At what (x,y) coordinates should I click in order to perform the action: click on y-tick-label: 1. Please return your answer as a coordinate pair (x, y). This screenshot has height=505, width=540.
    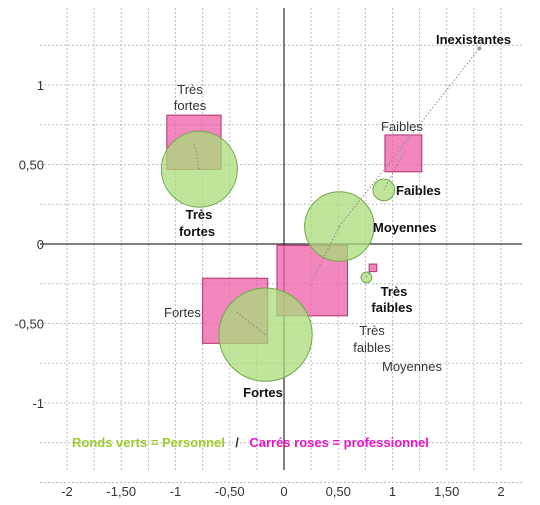
    Looking at the image, I should click on (40, 85).